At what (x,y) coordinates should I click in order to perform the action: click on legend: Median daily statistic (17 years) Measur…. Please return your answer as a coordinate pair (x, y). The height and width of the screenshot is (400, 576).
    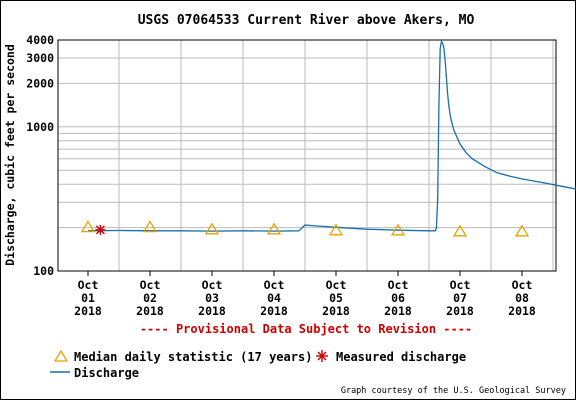
    Looking at the image, I should click on (258, 364).